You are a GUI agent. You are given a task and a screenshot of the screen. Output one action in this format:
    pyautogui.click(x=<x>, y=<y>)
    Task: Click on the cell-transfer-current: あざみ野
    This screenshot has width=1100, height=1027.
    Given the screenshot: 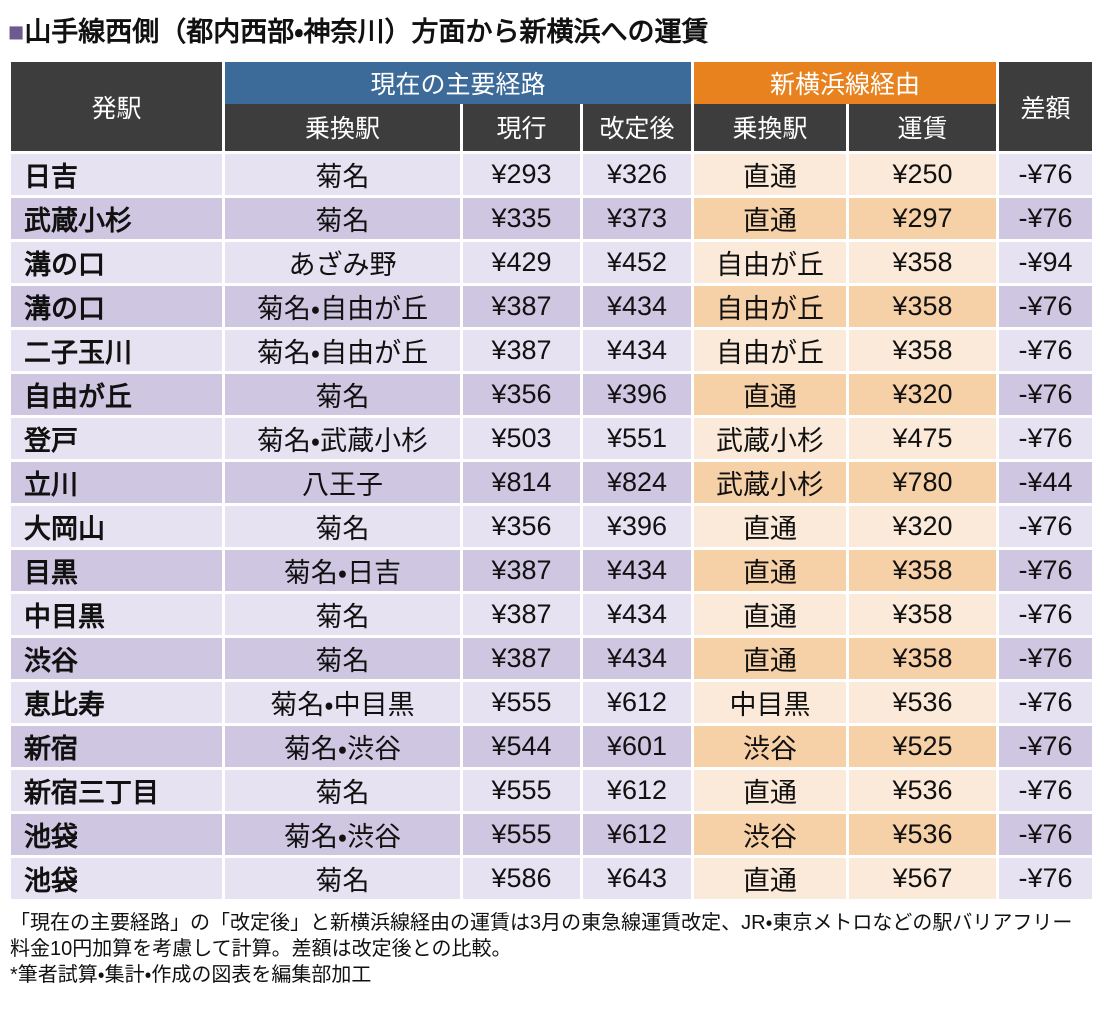 What is the action you would take?
    pyautogui.click(x=342, y=262)
    